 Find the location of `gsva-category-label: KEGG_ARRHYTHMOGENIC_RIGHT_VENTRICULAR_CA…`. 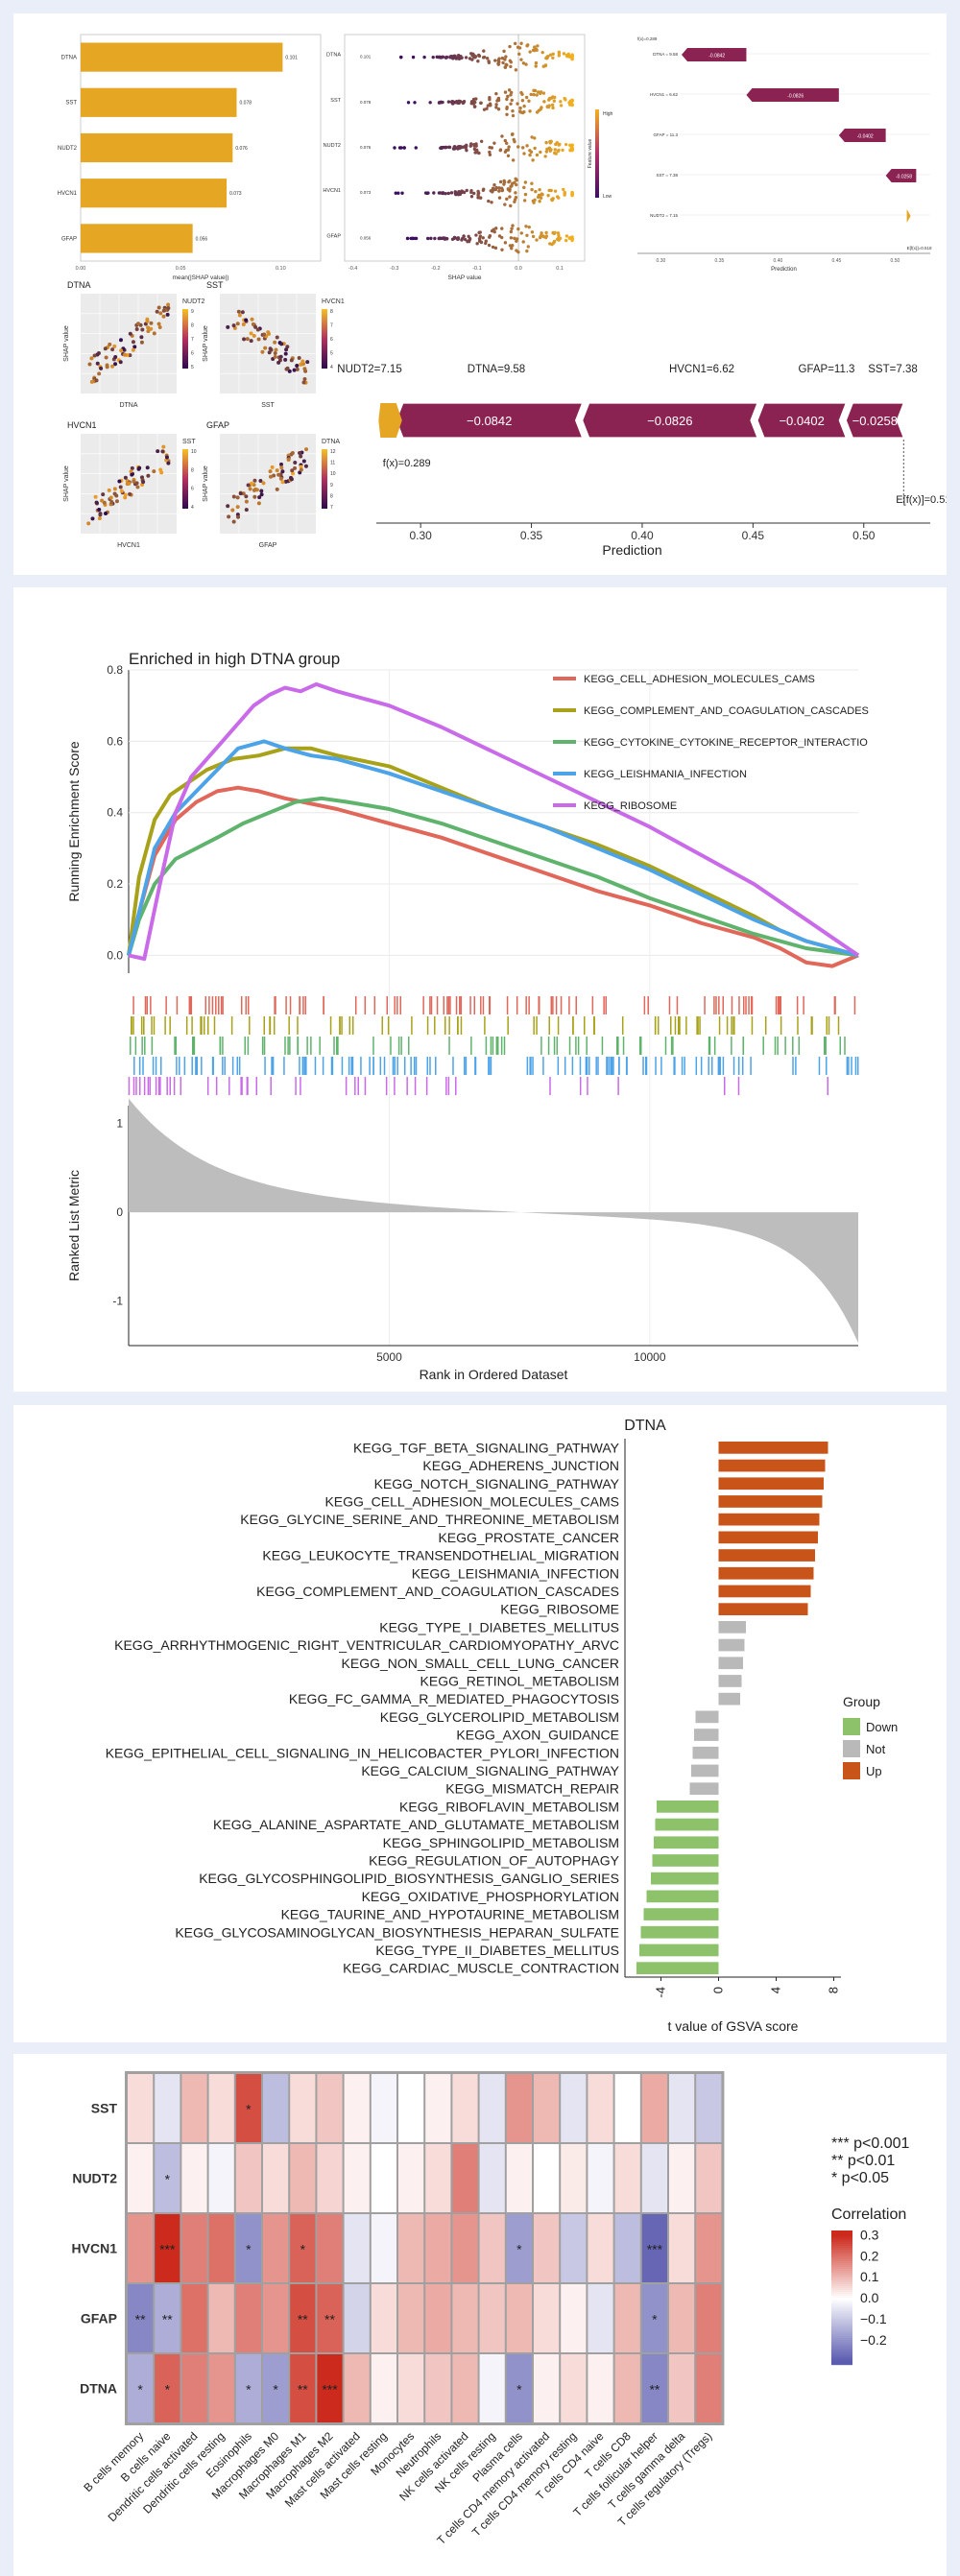

gsva-category-label: KEGG_ARRHYTHMOGENIC_RIGHT_VENTRICULAR_CA… is located at coordinates (366, 1645).